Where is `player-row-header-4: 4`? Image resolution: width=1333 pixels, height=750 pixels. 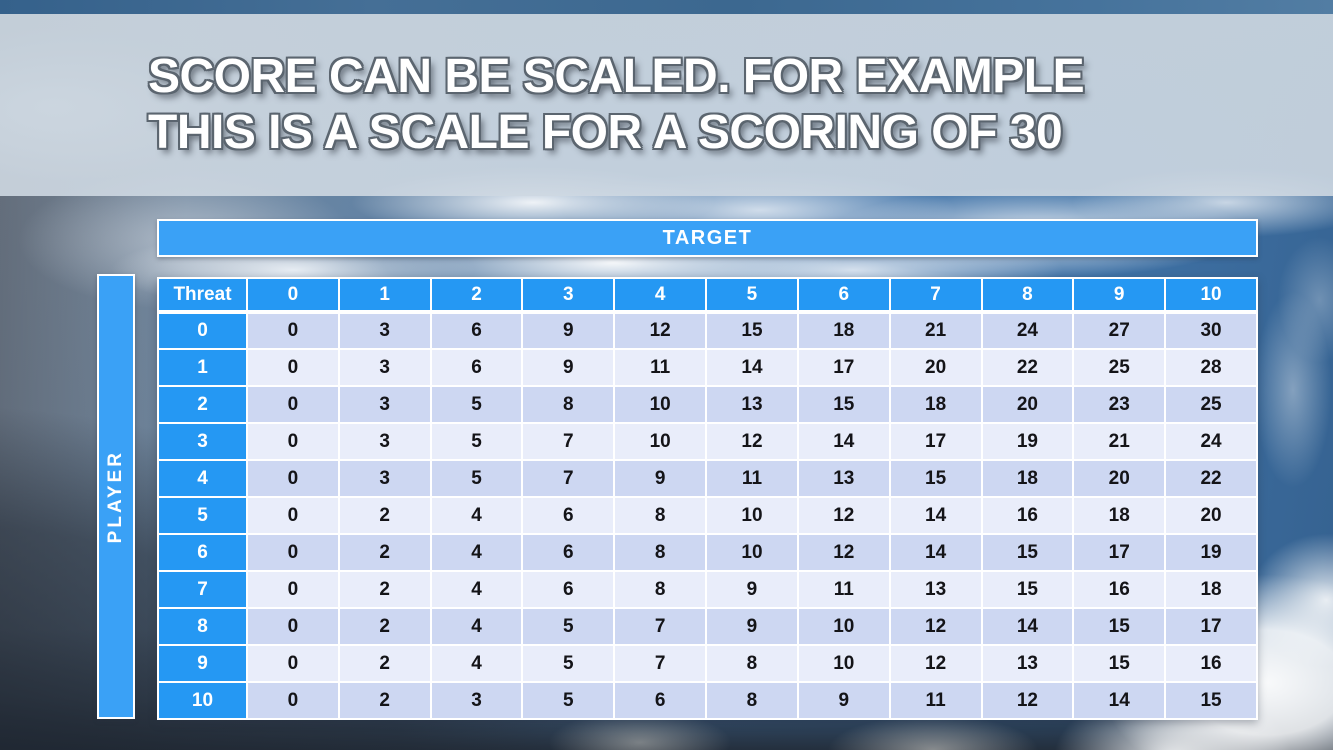 player-row-header-4: 4 is located at coordinates (202, 478).